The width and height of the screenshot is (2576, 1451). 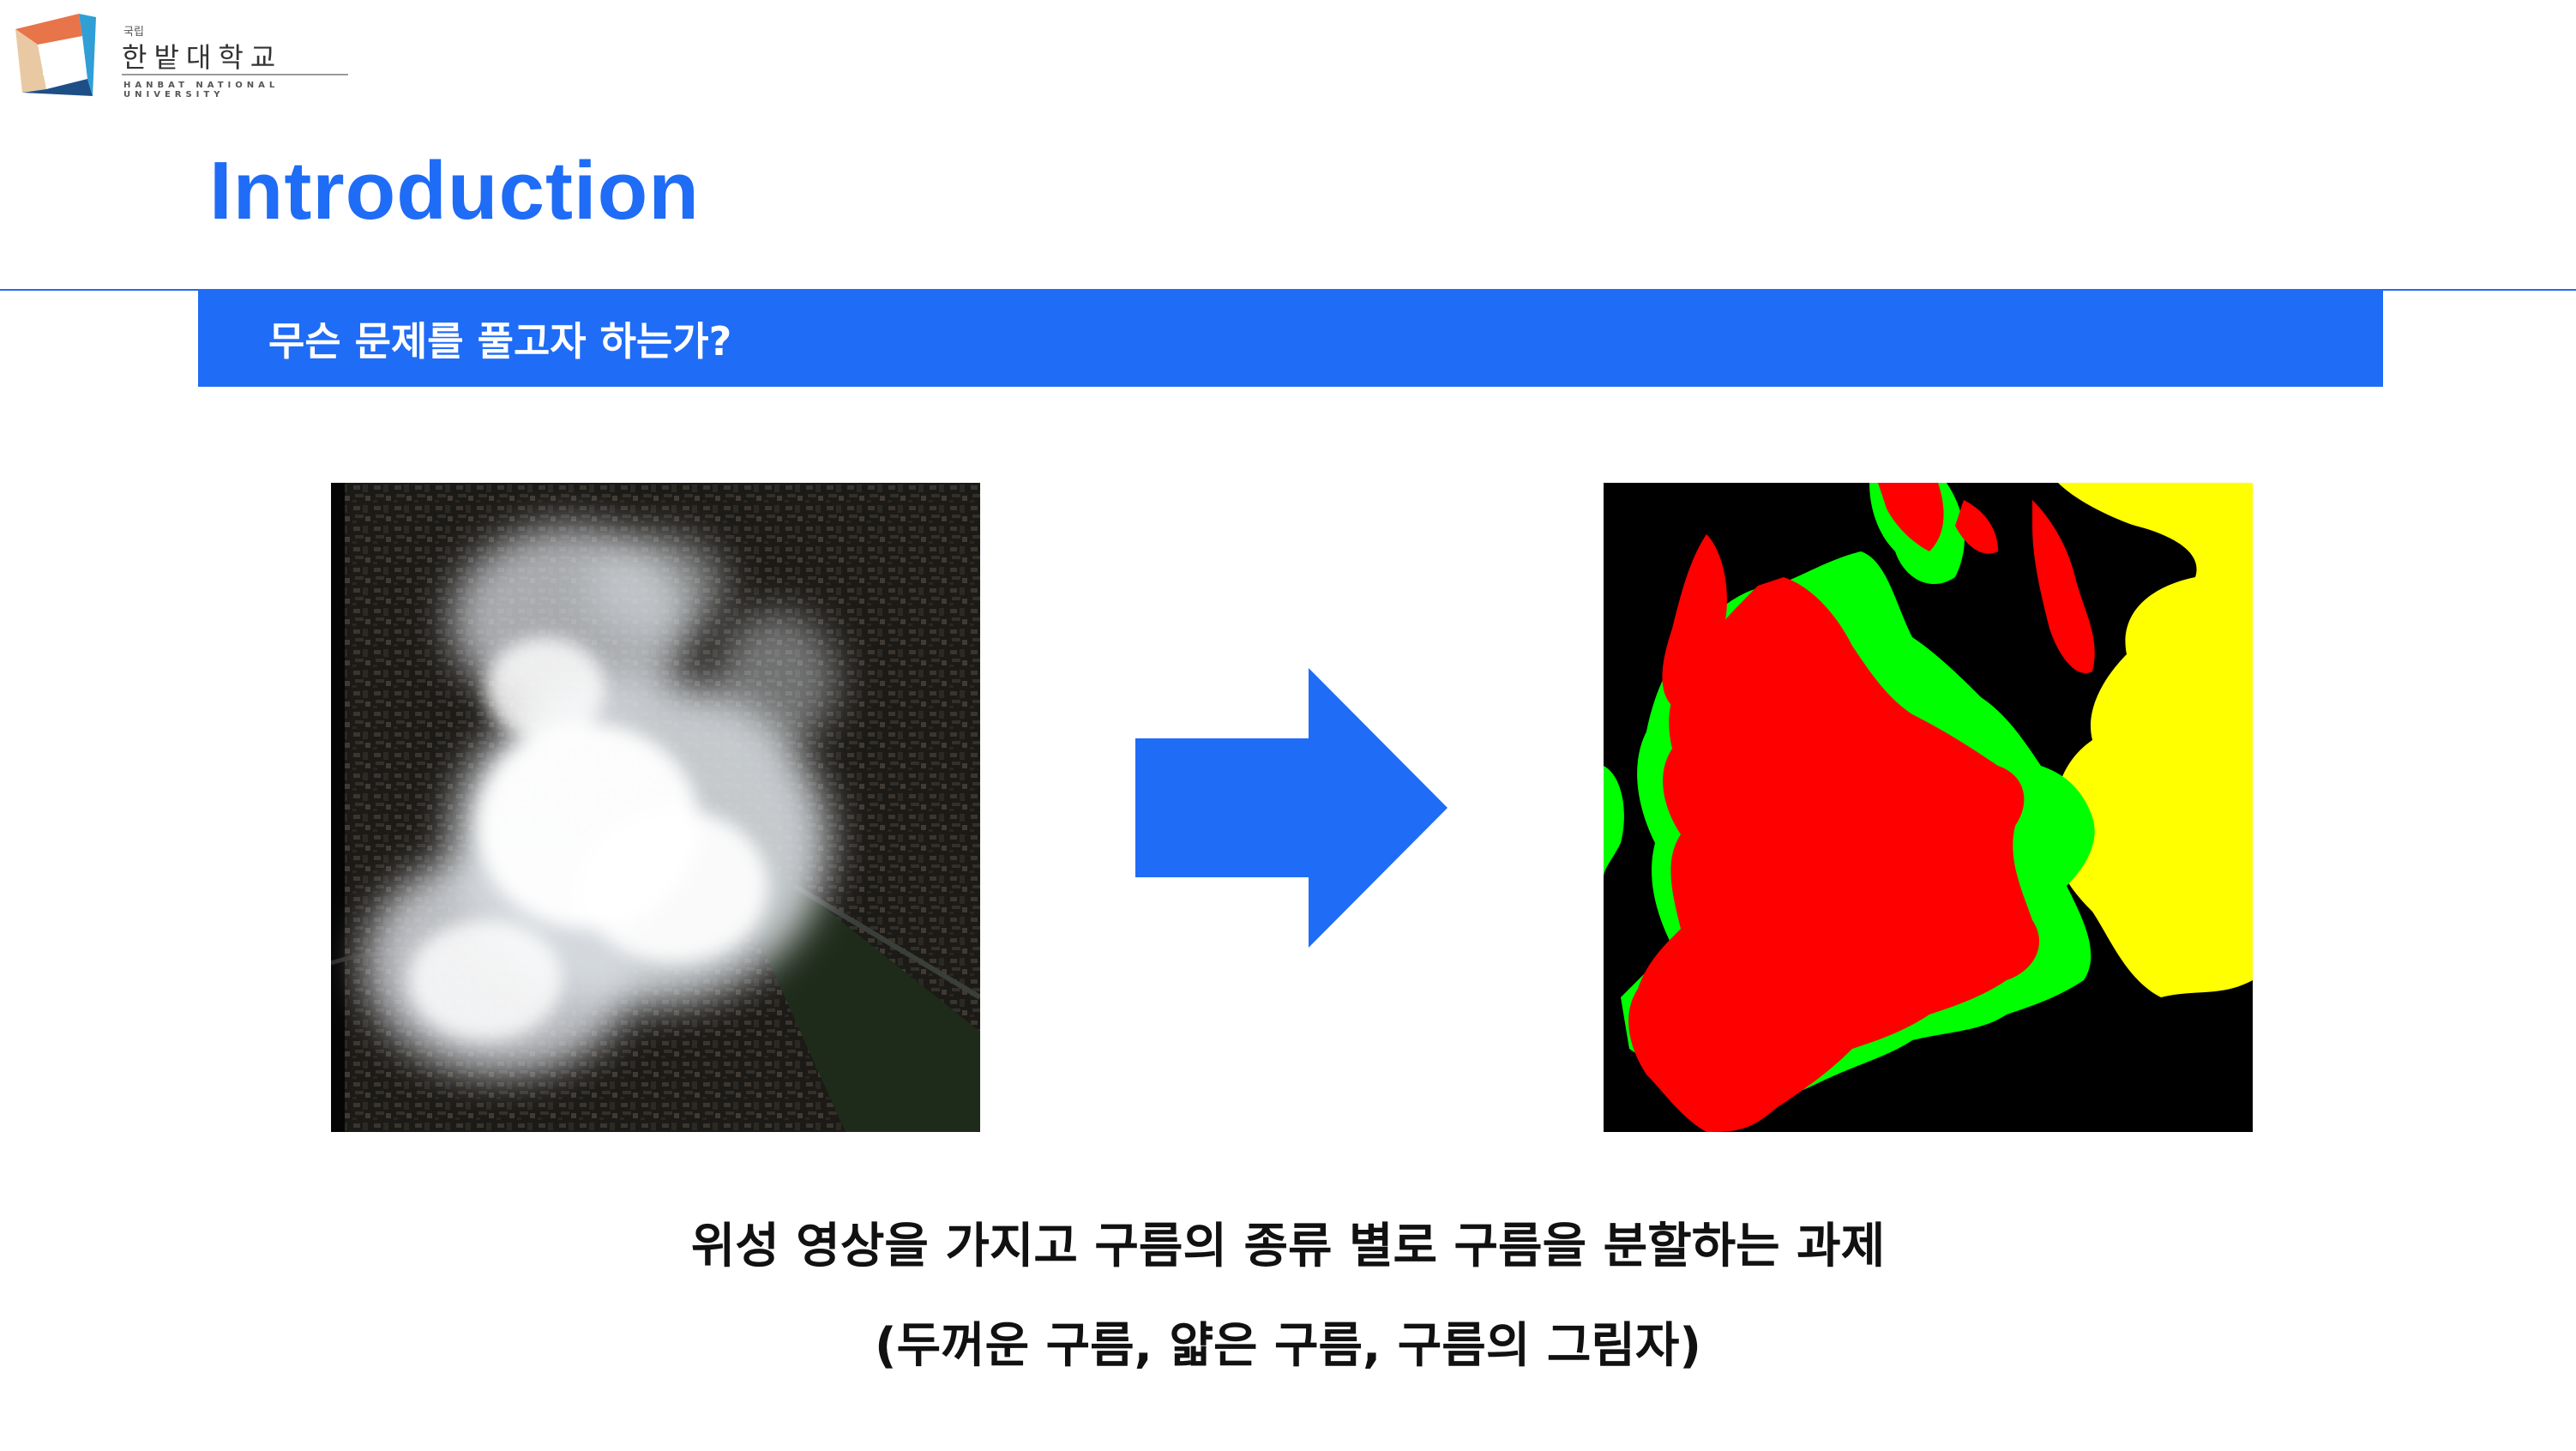 I want to click on satellite-cloud-image, so click(x=655, y=808).